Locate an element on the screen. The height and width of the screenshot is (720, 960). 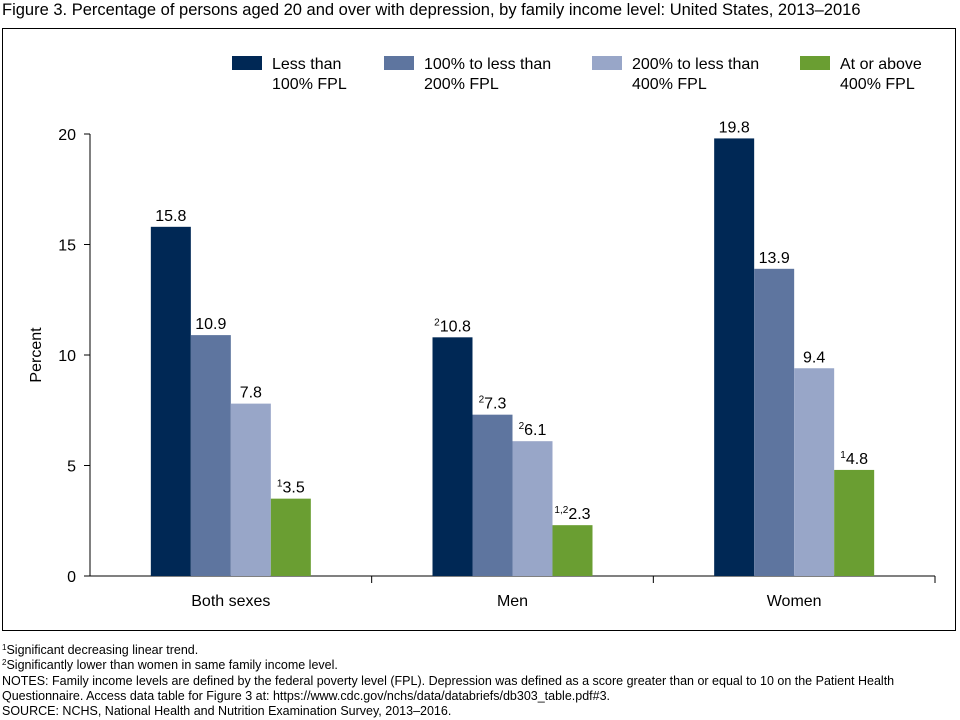
bar-label-both-sexes-200-to-less-than-400-fpl: 7.8 is located at coordinates (251, 393).